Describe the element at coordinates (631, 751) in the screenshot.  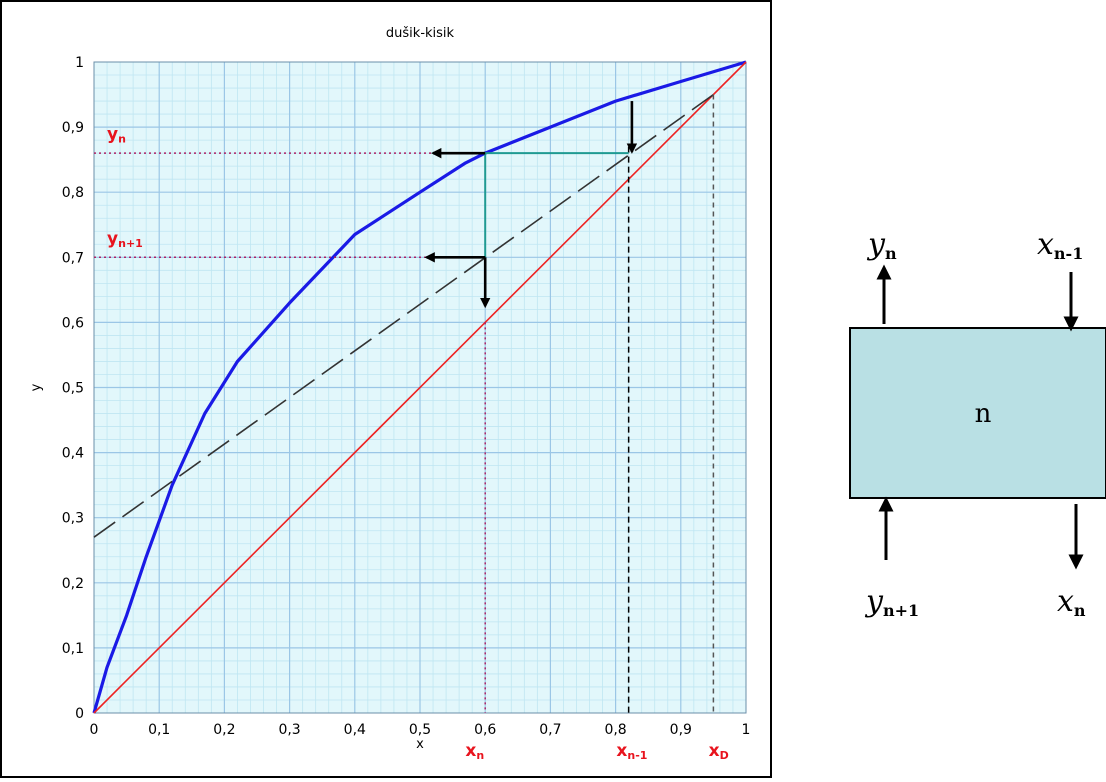
I see `annotation-x-n-1: xn-1` at that location.